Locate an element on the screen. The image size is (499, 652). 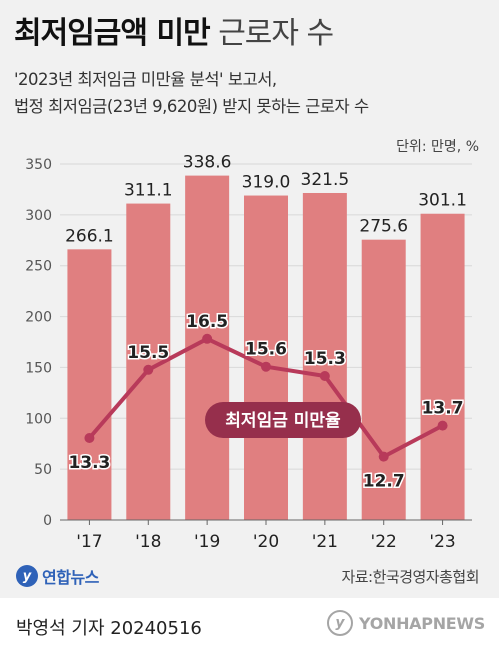
rate-value-label: 15.3 is located at coordinates (325, 359).